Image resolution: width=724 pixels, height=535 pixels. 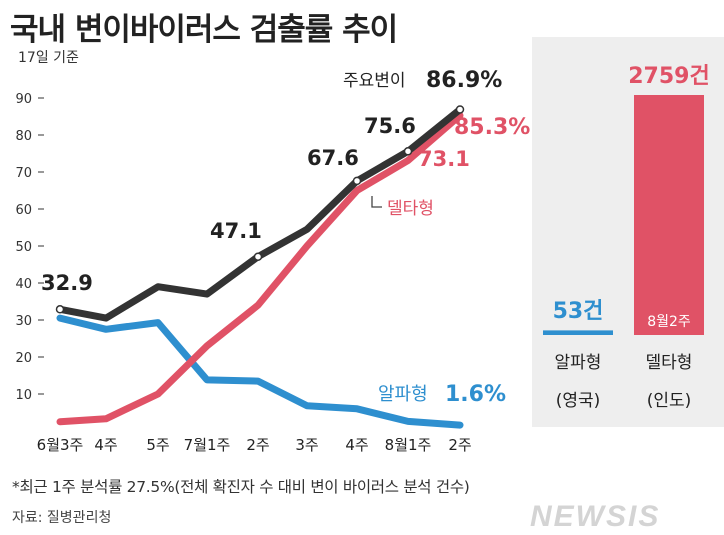 What do you see at coordinates (669, 363) in the screenshot?
I see `bar-category-label: 델타형` at bounding box center [669, 363].